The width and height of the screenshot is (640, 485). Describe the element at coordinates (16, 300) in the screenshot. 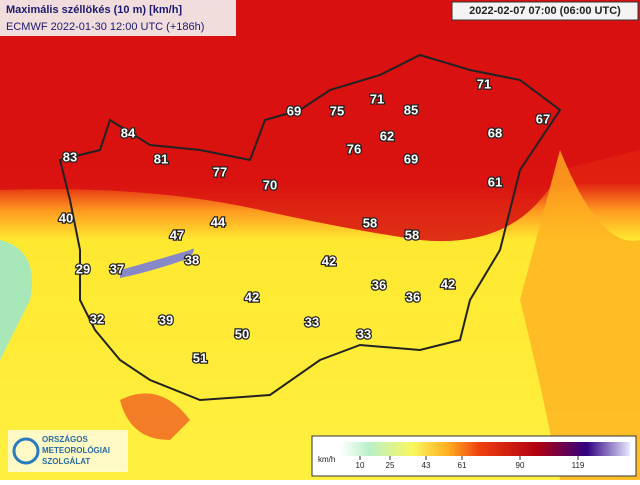

I see `green-area` at that location.